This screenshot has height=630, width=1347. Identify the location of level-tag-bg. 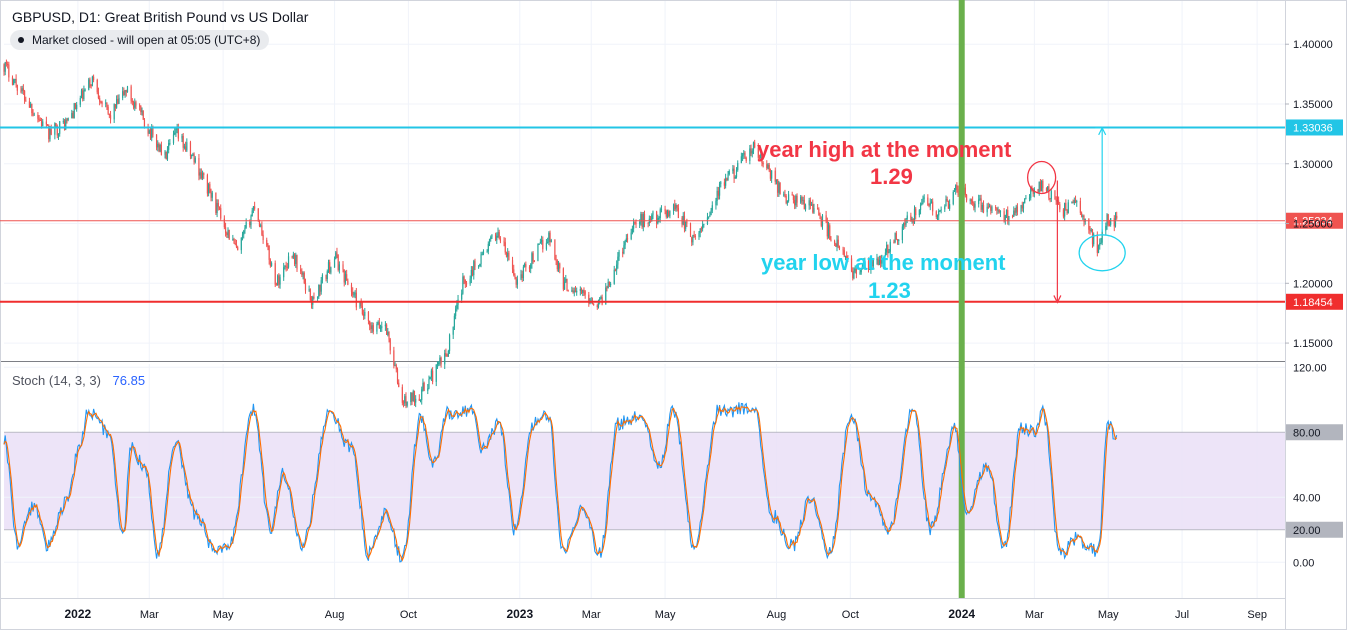
(1314, 301).